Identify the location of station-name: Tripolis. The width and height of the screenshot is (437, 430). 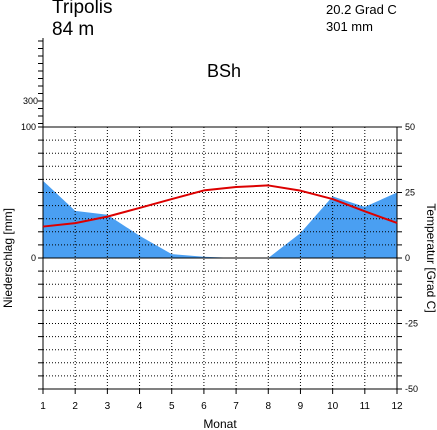
(82, 9).